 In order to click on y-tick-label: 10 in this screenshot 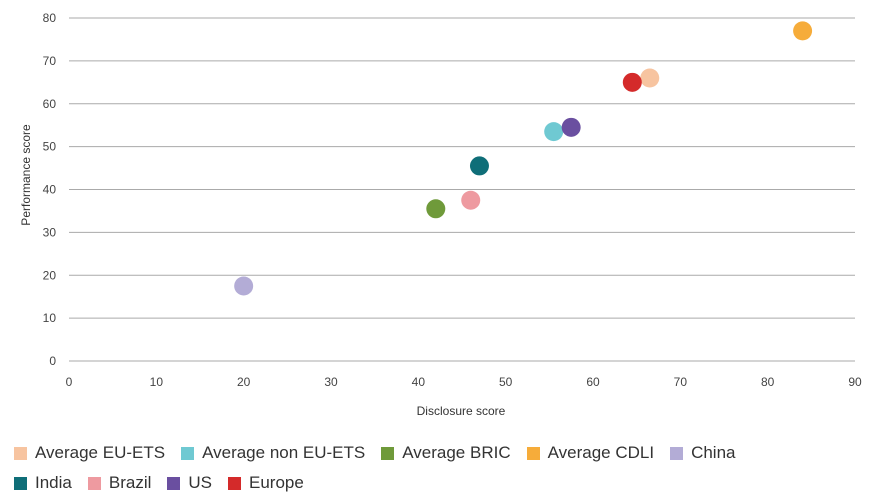, I will do `click(50, 318)`.